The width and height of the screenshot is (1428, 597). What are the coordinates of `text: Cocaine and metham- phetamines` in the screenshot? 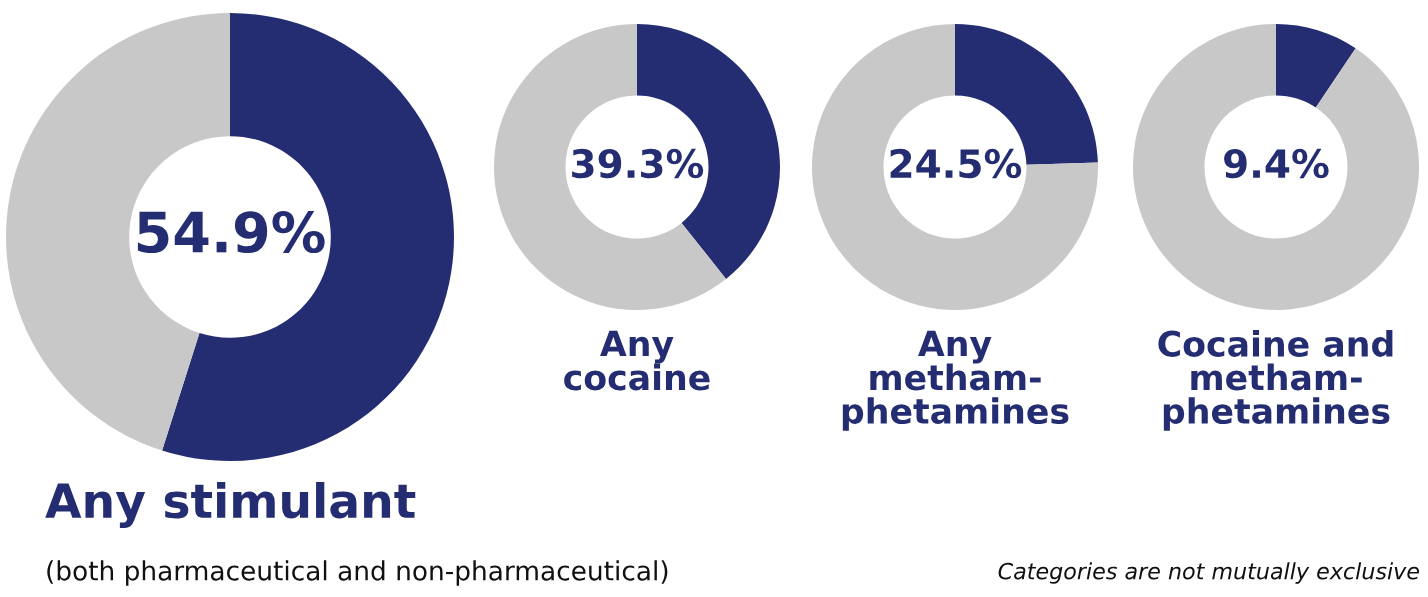 It's located at (1275, 380).